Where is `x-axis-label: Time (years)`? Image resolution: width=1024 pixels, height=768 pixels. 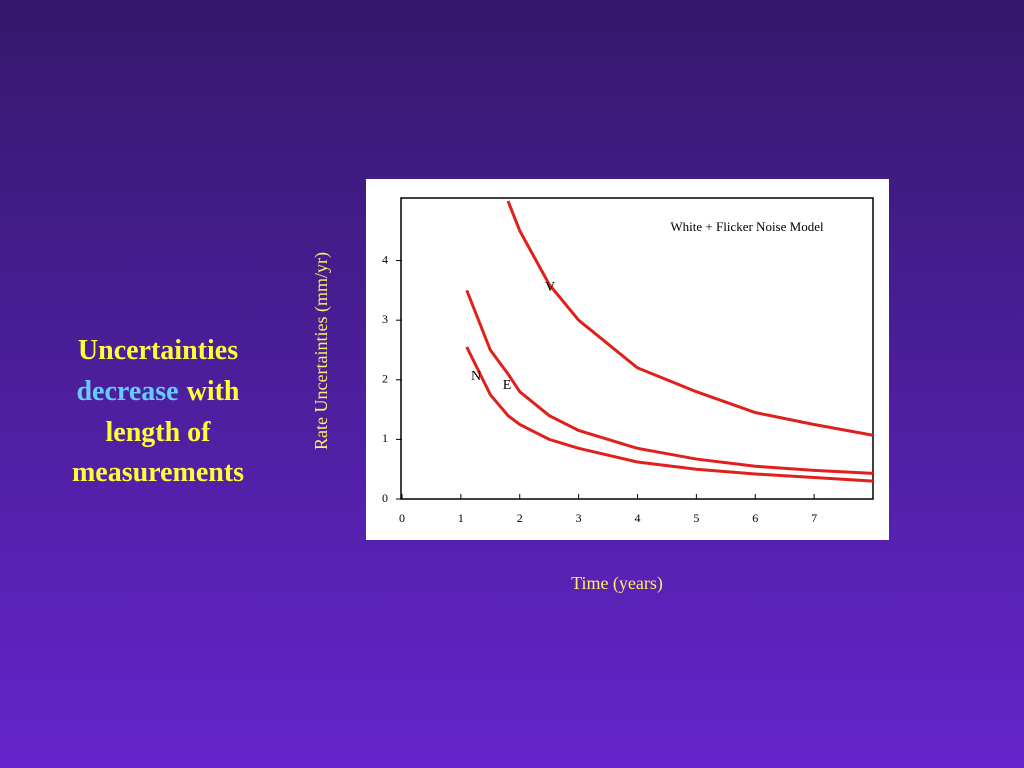
x-axis-label: Time (years) is located at coordinates (617, 583).